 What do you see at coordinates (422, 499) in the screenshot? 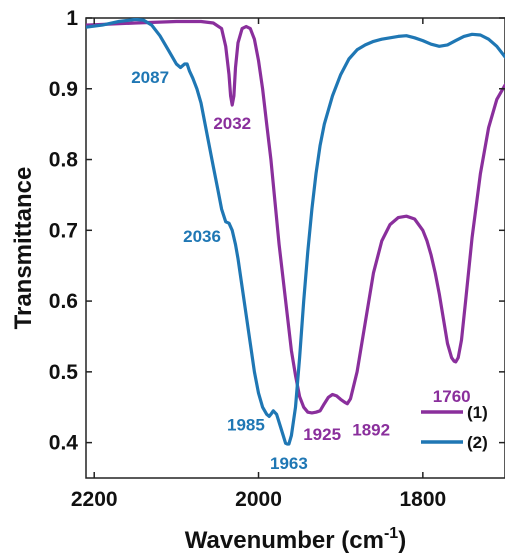
I see `x-tick-label: 1800` at bounding box center [422, 499].